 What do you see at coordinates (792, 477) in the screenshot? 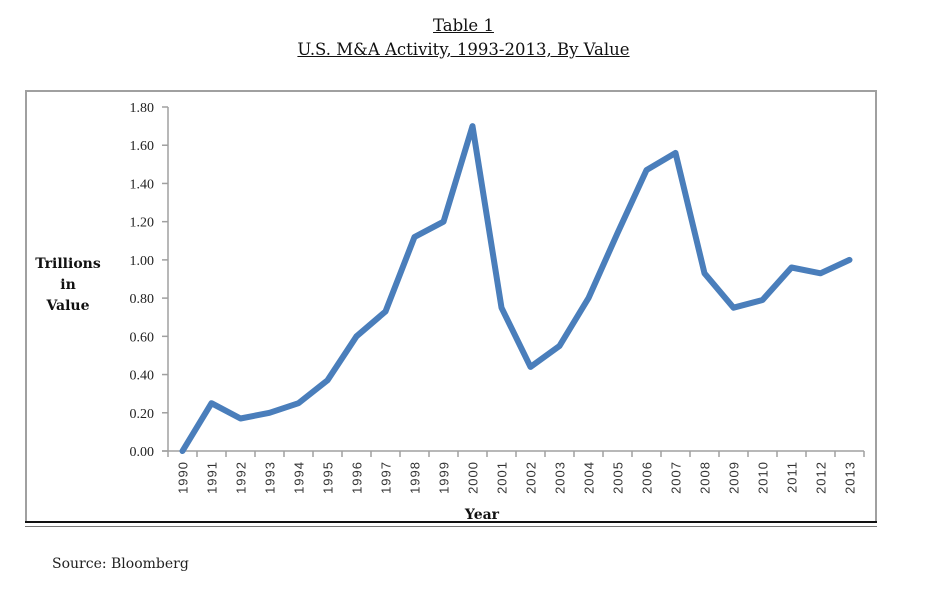
I see `x-tick-label: 2011` at bounding box center [792, 477].